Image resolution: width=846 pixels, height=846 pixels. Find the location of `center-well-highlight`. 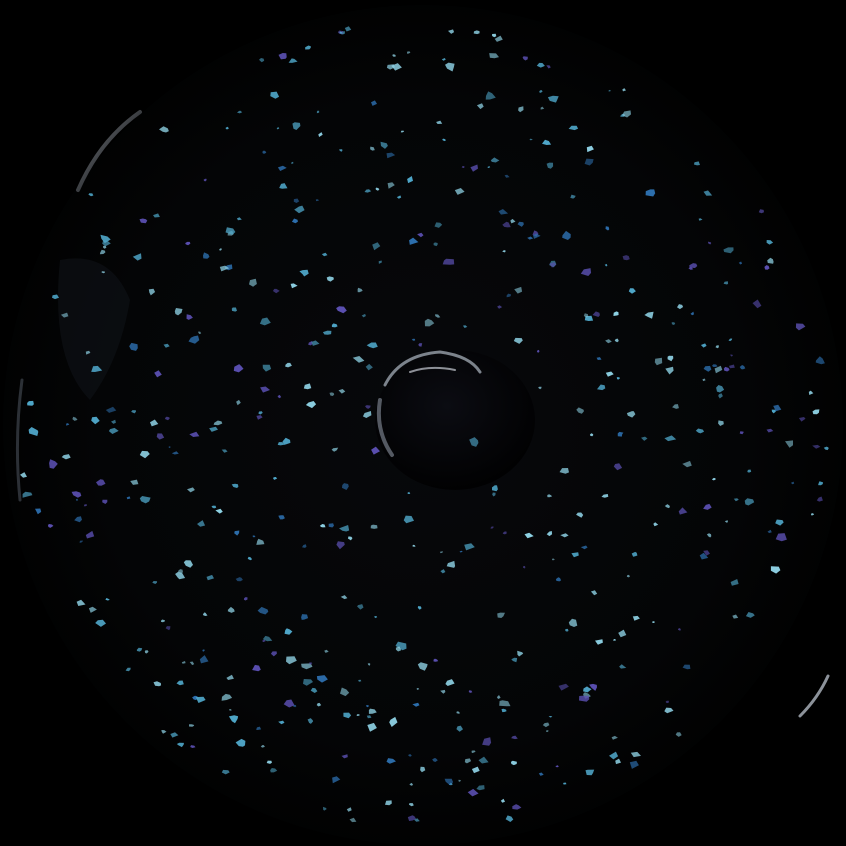

center-well-highlight is located at coordinates (432, 368).